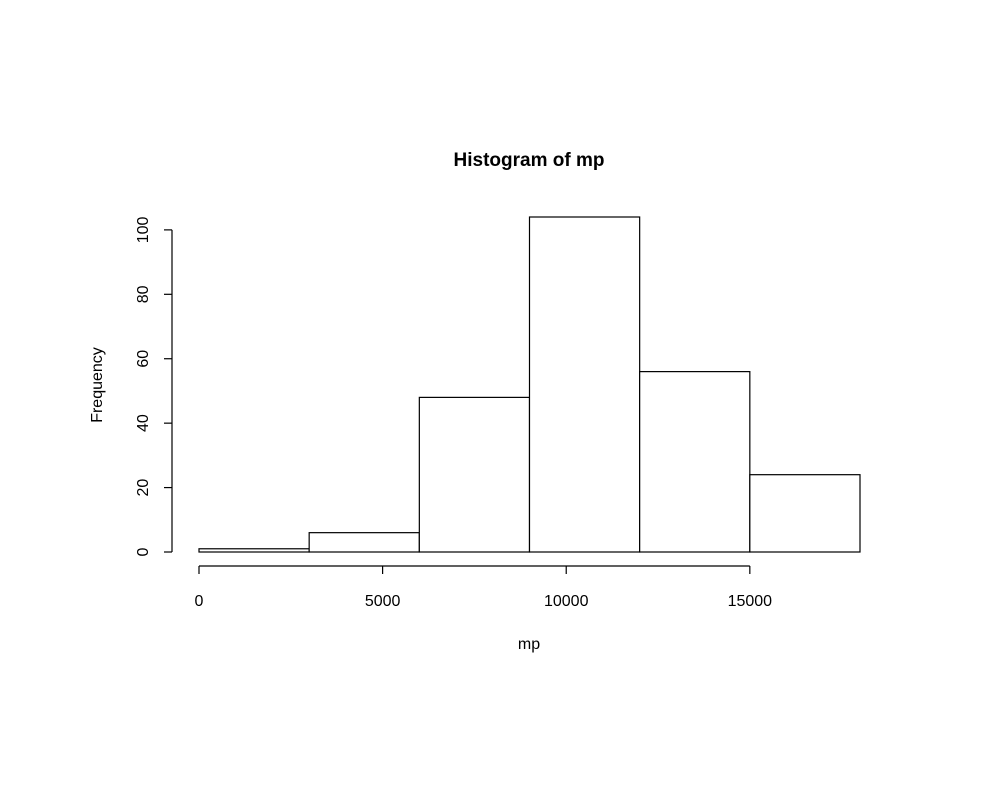 This screenshot has height=788, width=1000. I want to click on chart-title: Histogram of mp, so click(529, 160).